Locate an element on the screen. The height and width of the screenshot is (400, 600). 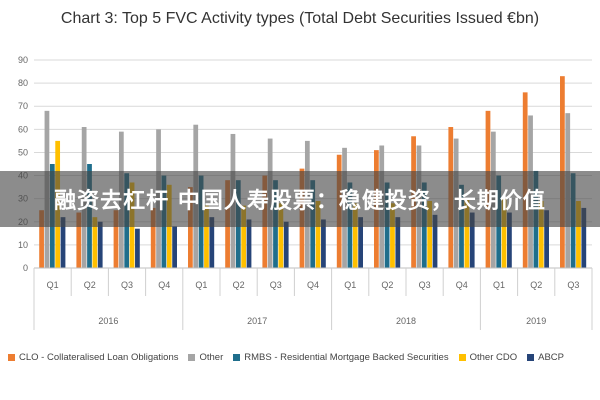
overlay-banner-text: 融资去杠杆 中国人寿股票：稳健投资，长期价值 is located at coordinates (300, 201).